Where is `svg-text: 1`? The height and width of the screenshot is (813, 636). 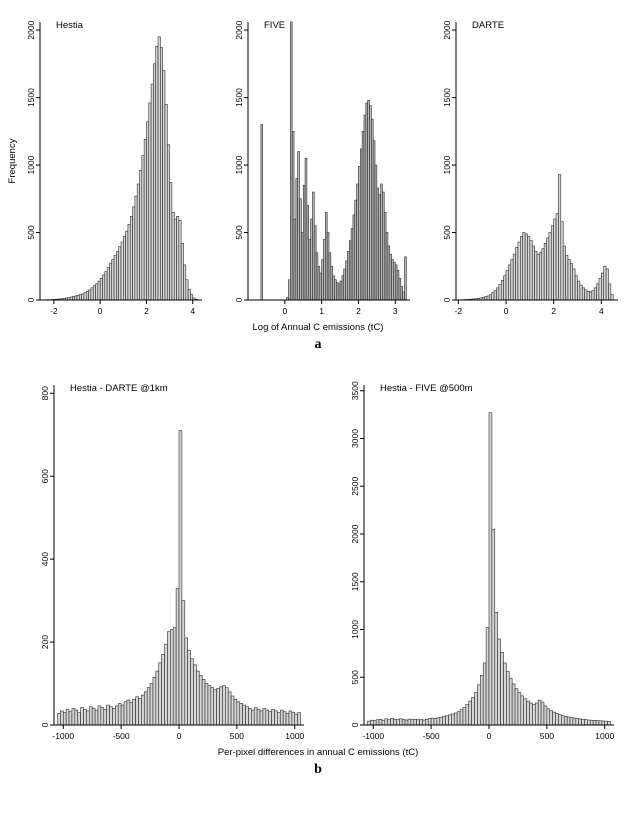 svg-text: 1 is located at coordinates (321, 311).